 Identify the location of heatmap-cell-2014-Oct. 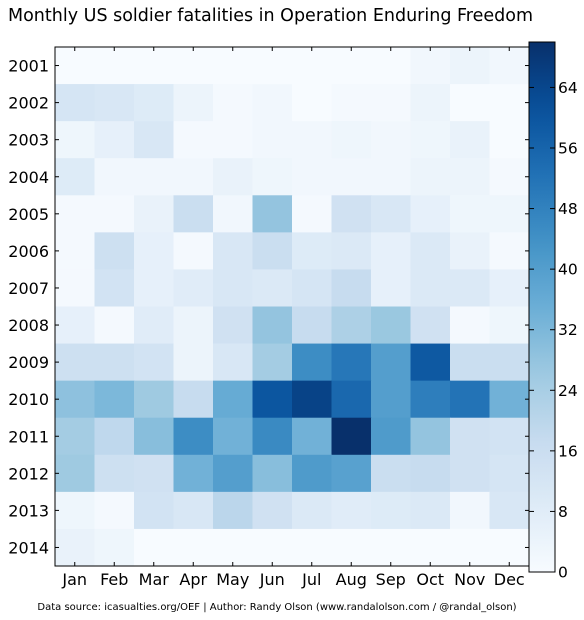
(430, 547).